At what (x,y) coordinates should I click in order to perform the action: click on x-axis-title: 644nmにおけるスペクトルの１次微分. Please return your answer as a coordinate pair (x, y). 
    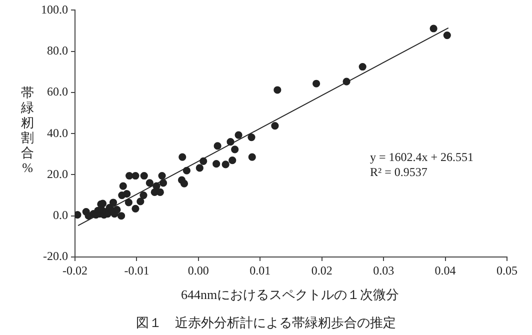
    Looking at the image, I should click on (290, 295).